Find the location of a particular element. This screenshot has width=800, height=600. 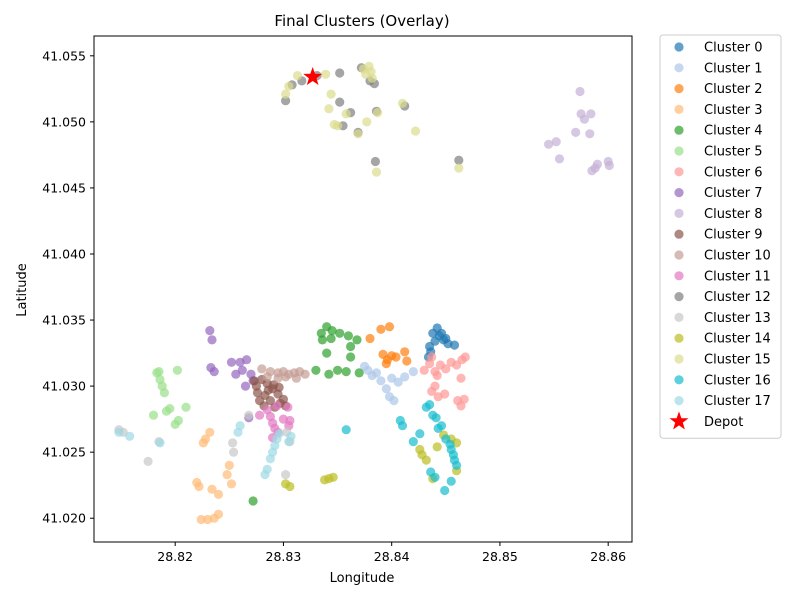

x-tick-label: 28.84 is located at coordinates (392, 556).